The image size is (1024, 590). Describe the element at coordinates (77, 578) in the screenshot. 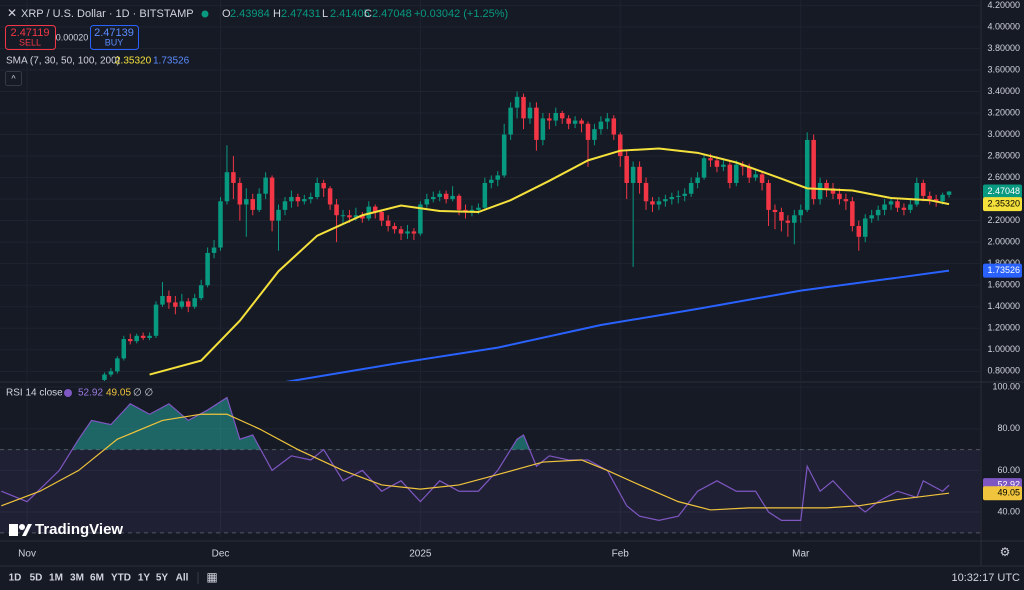

I see `range-button: 3M` at that location.